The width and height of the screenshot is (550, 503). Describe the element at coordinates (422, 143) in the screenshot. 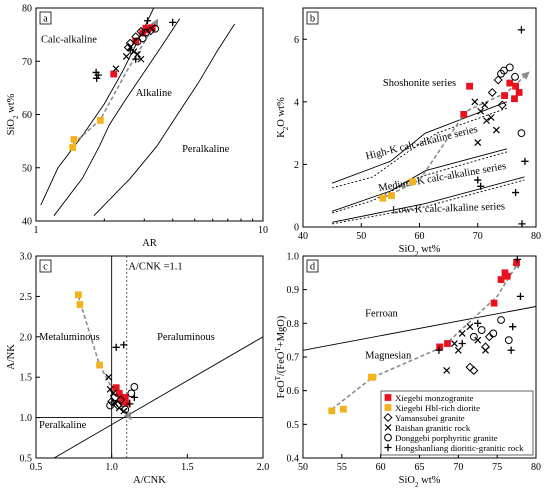

I see `field-label: High-K calc-alkaline series` at that location.